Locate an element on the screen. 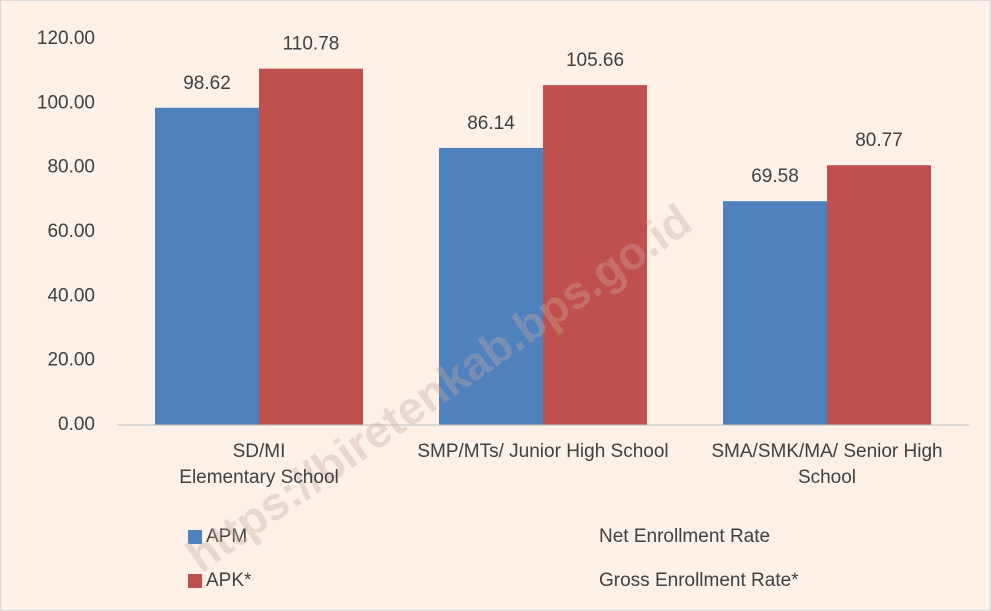  y-tick-label: 80.00 is located at coordinates (71, 167).